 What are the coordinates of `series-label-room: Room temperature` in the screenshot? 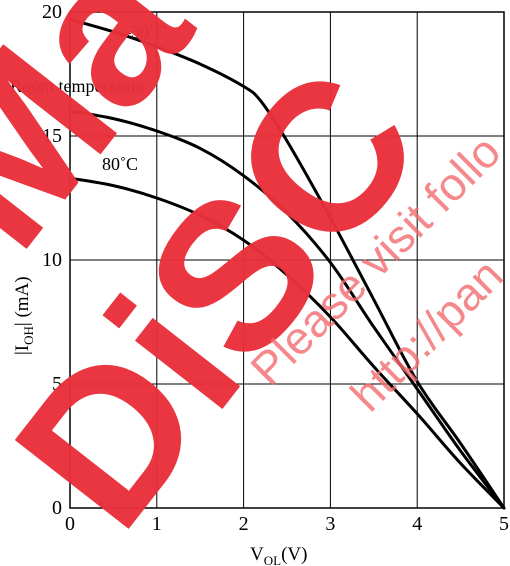 It's located at (77, 86).